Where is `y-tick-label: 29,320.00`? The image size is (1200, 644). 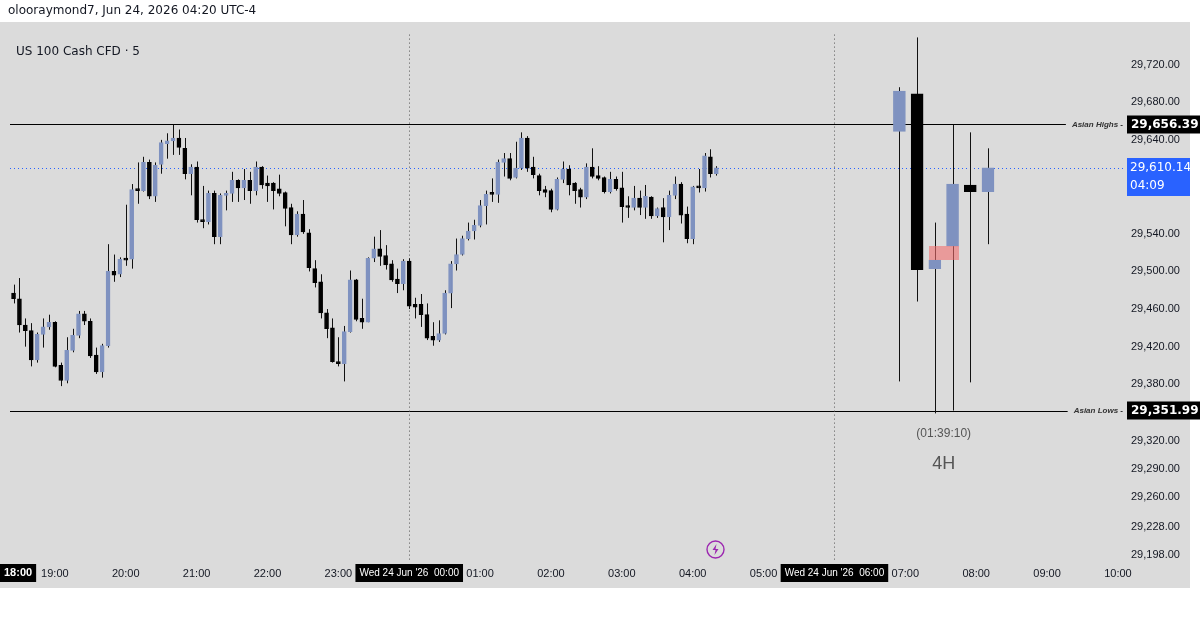 y-tick-label: 29,320.00 is located at coordinates (1155, 439).